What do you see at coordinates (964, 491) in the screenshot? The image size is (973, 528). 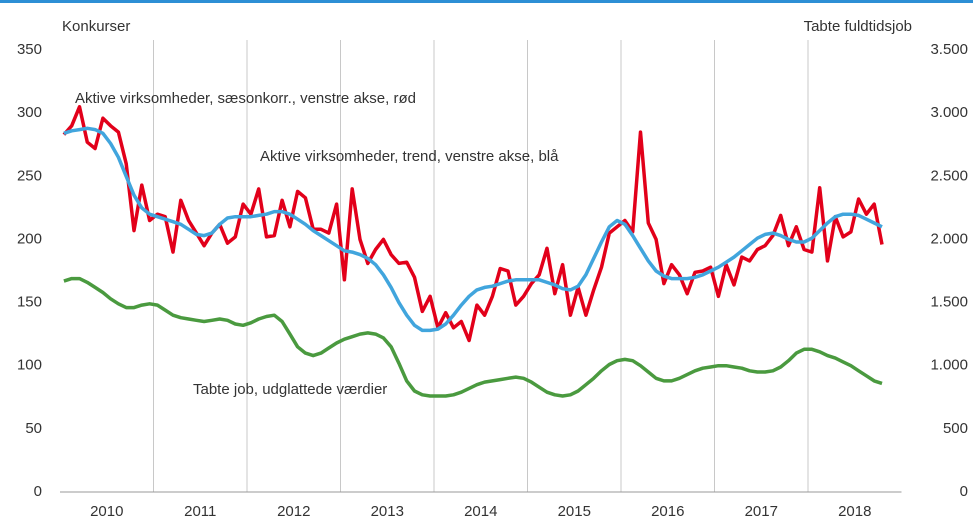 I see `y2-tick-label: 0` at bounding box center [964, 491].